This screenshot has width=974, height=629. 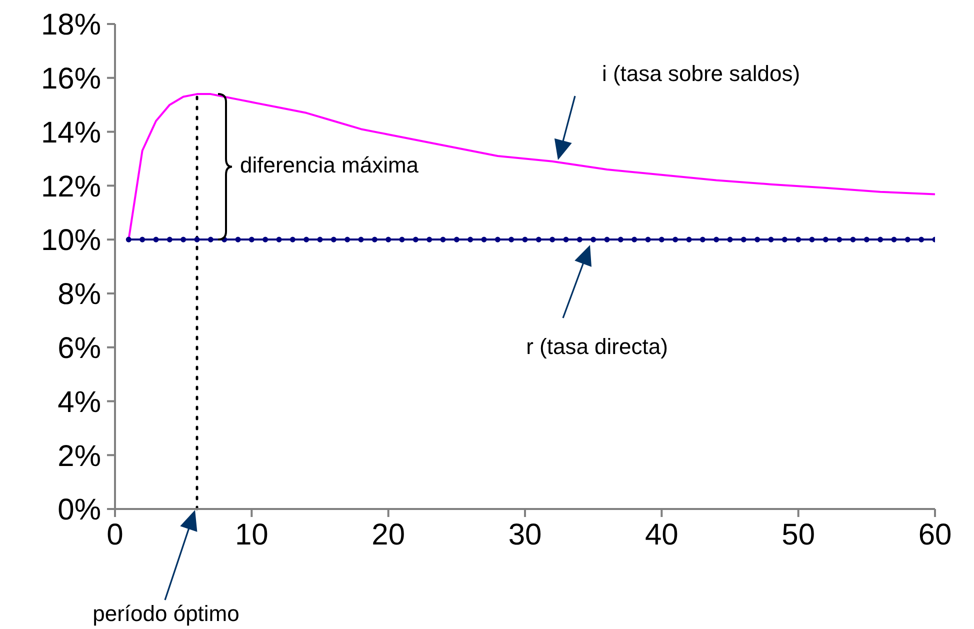 What do you see at coordinates (525, 535) in the screenshot?
I see `x-tick-label: 30` at bounding box center [525, 535].